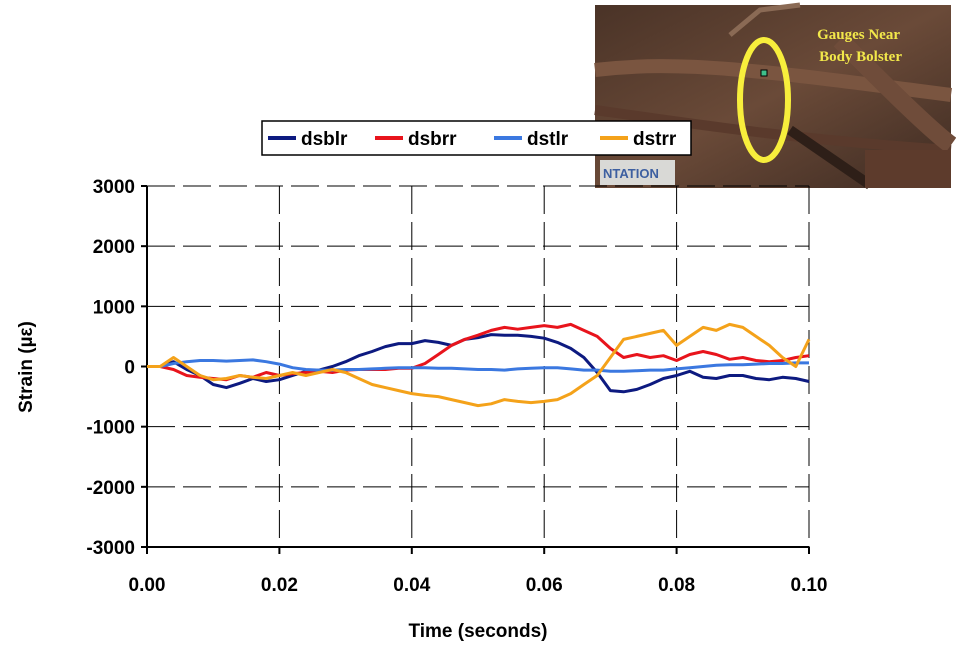  I want to click on series-line-dsbrr, so click(478, 352).